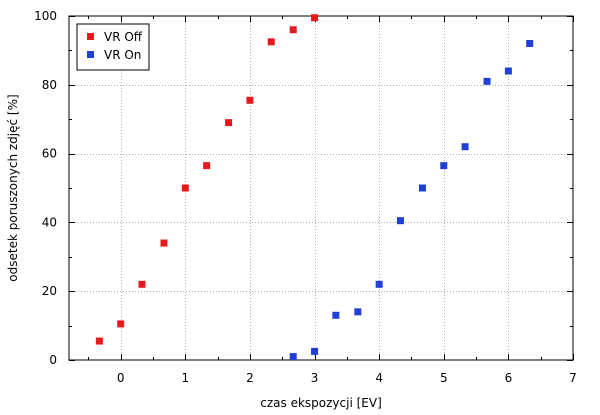 The width and height of the screenshot is (600, 415). What do you see at coordinates (13, 187) in the screenshot?
I see `y-axis-label: odsetek poruszonych zdjęć [%]` at bounding box center [13, 187].